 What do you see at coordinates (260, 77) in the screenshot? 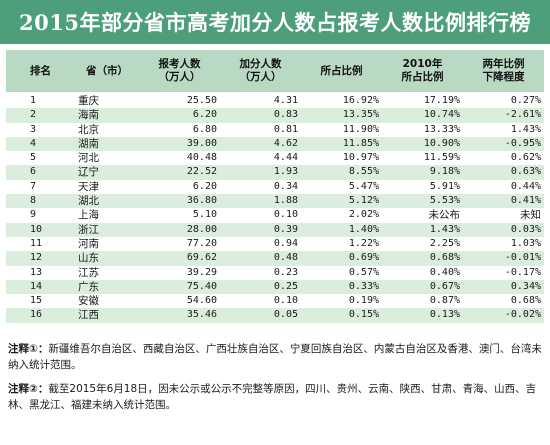
I see `header-bonus-line2: （万人）` at bounding box center [260, 77].